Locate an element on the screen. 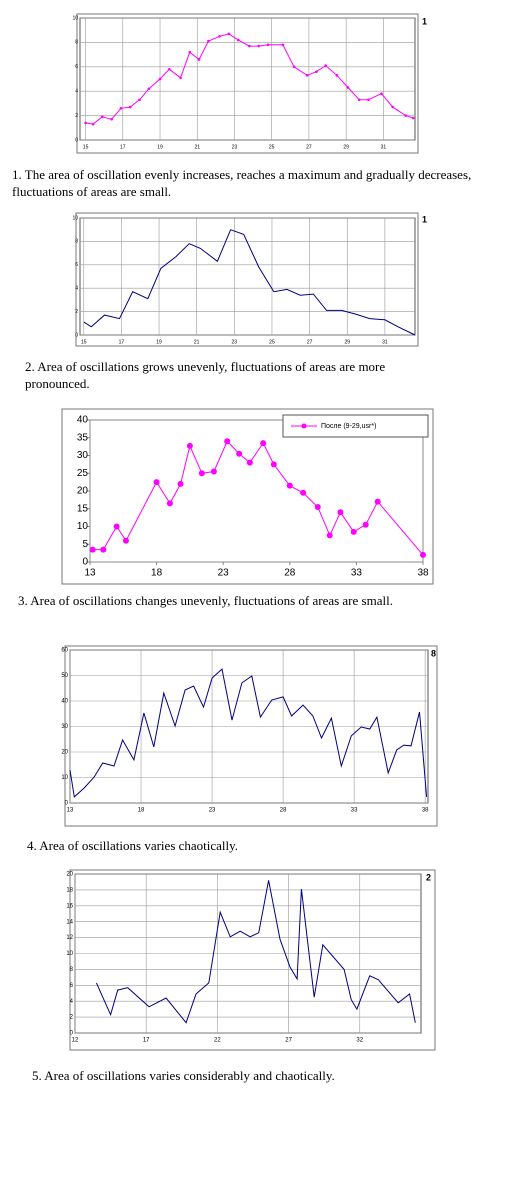 Image resolution: width=505 pixels, height=1200 pixels. legend-label: После (9-29,usr*) is located at coordinates (348, 426).